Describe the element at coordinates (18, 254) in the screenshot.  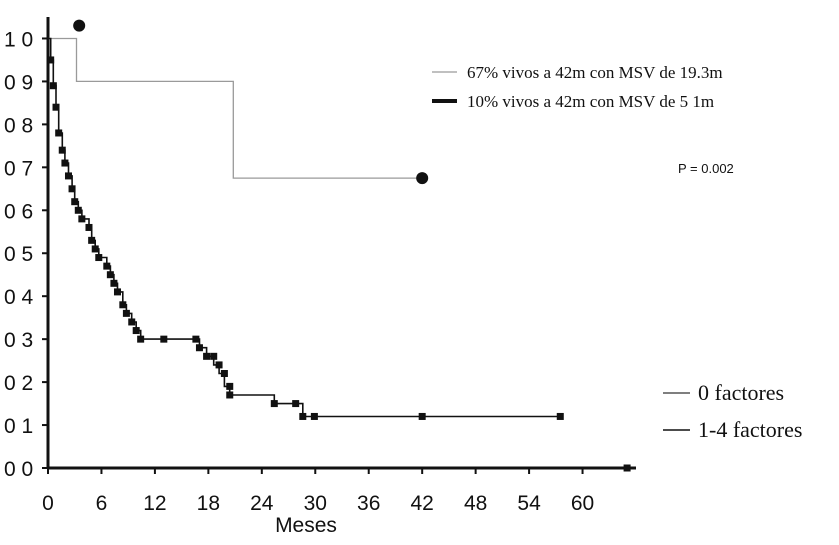
I see `y-tick-label: 0 5` at that location.